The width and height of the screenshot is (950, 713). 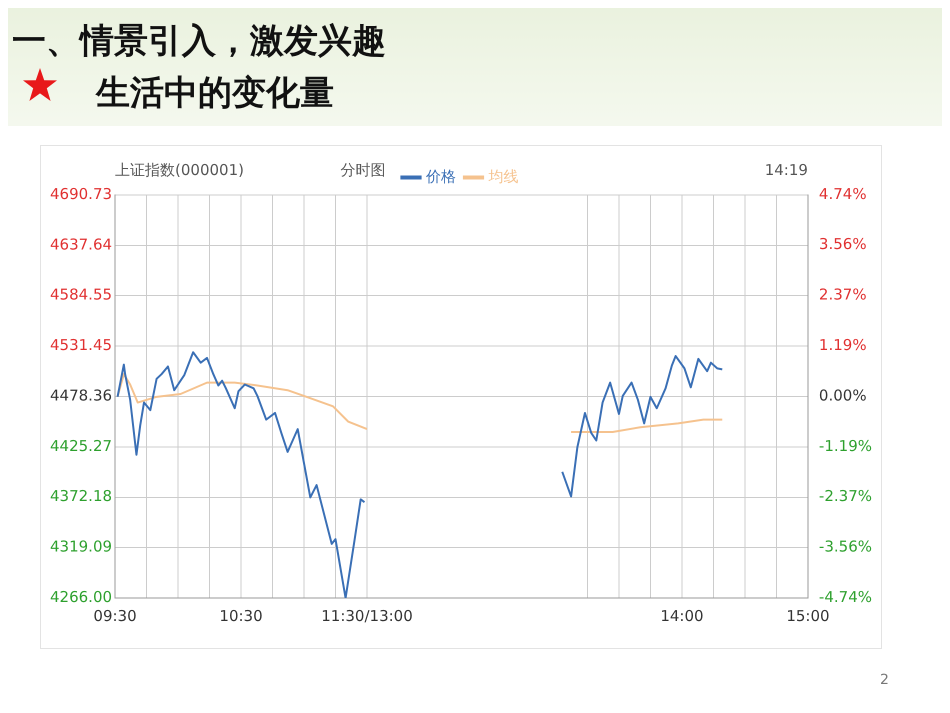 I want to click on x-tick-label: 15:00, so click(x=808, y=615).